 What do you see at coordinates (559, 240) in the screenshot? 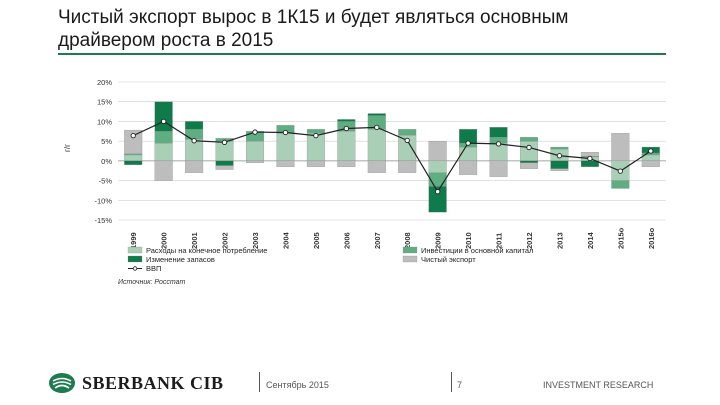
I see `x-tick-label: 2013` at bounding box center [559, 240].